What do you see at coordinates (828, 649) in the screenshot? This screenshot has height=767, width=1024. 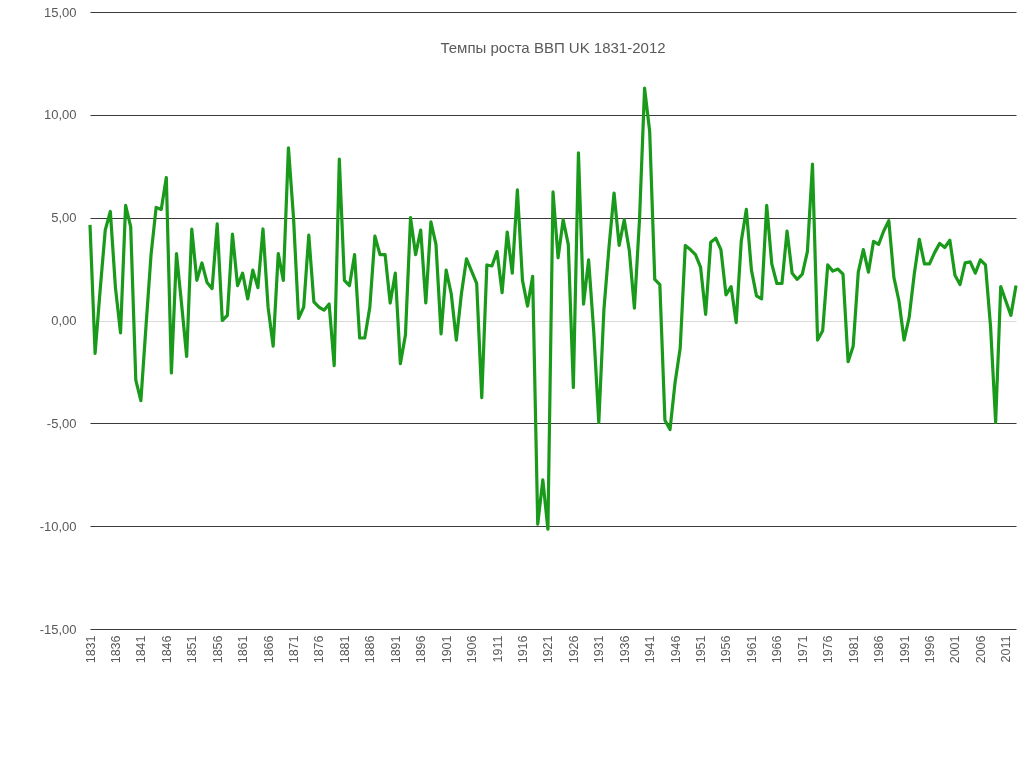 I see `x-tick-label: 1976` at bounding box center [828, 649].